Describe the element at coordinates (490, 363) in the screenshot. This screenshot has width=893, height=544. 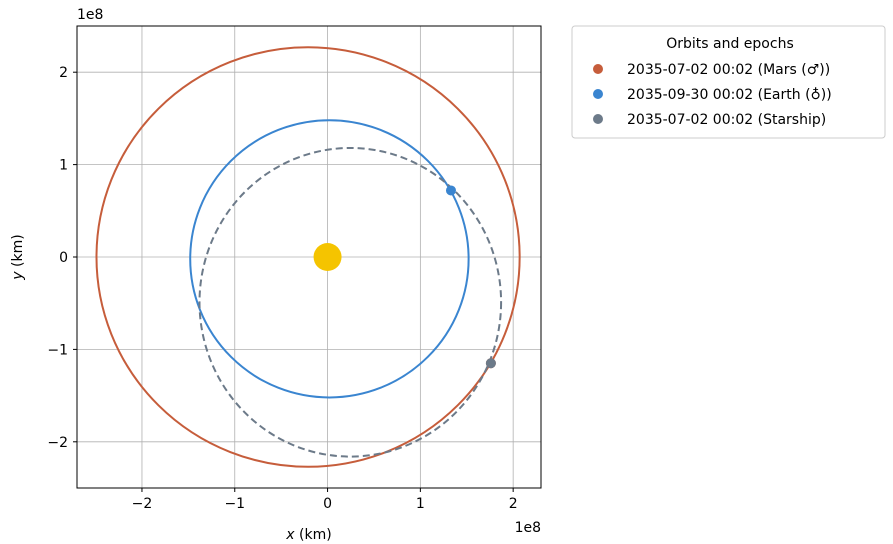
I see `position-marker-starship` at that location.